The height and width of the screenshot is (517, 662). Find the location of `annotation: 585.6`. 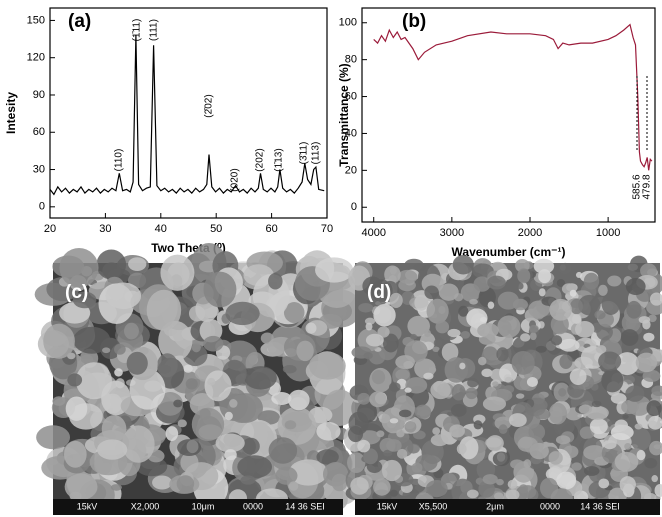

annotation: 585.6 is located at coordinates (637, 186).